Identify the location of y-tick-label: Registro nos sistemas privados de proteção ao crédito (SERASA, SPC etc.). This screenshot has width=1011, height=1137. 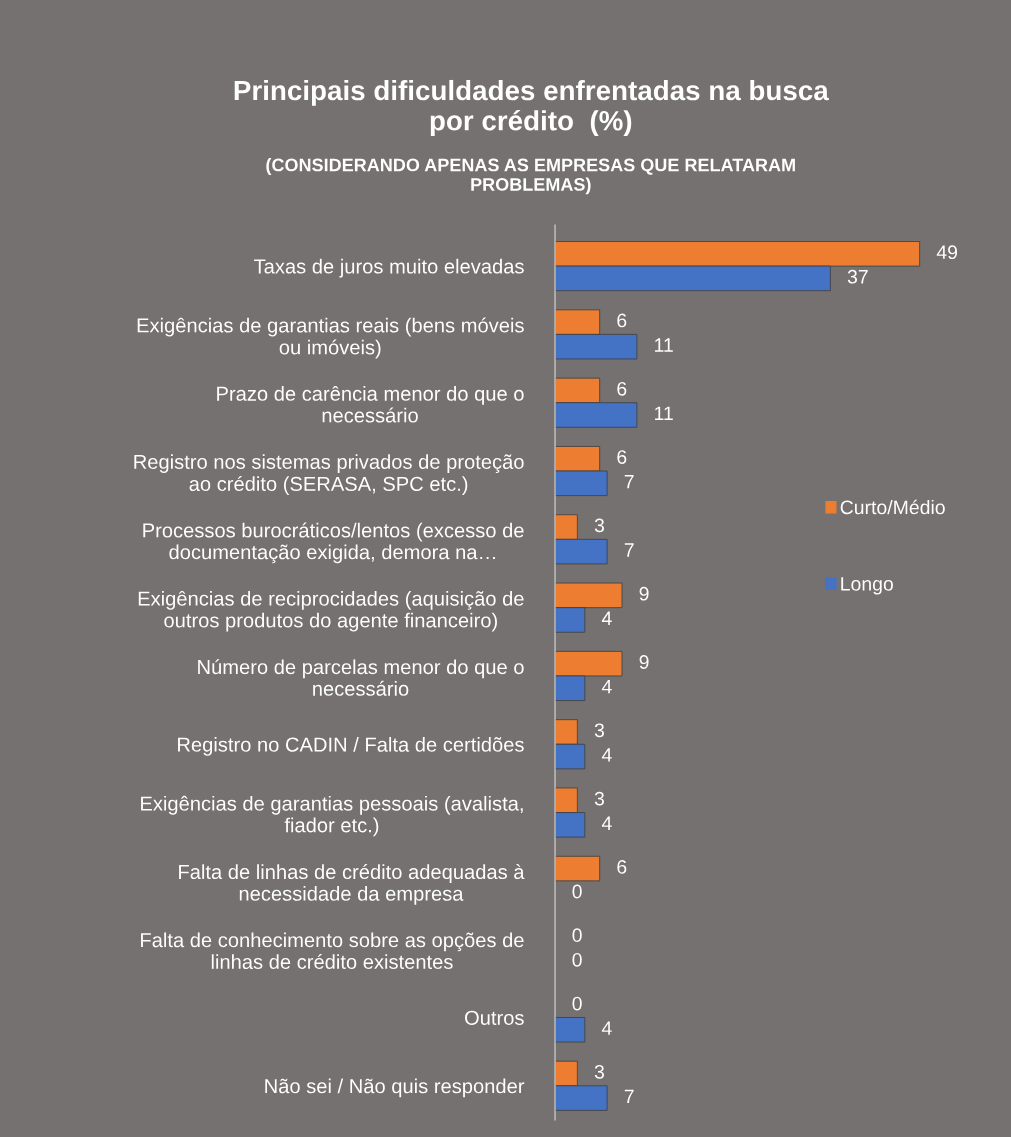
(329, 475).